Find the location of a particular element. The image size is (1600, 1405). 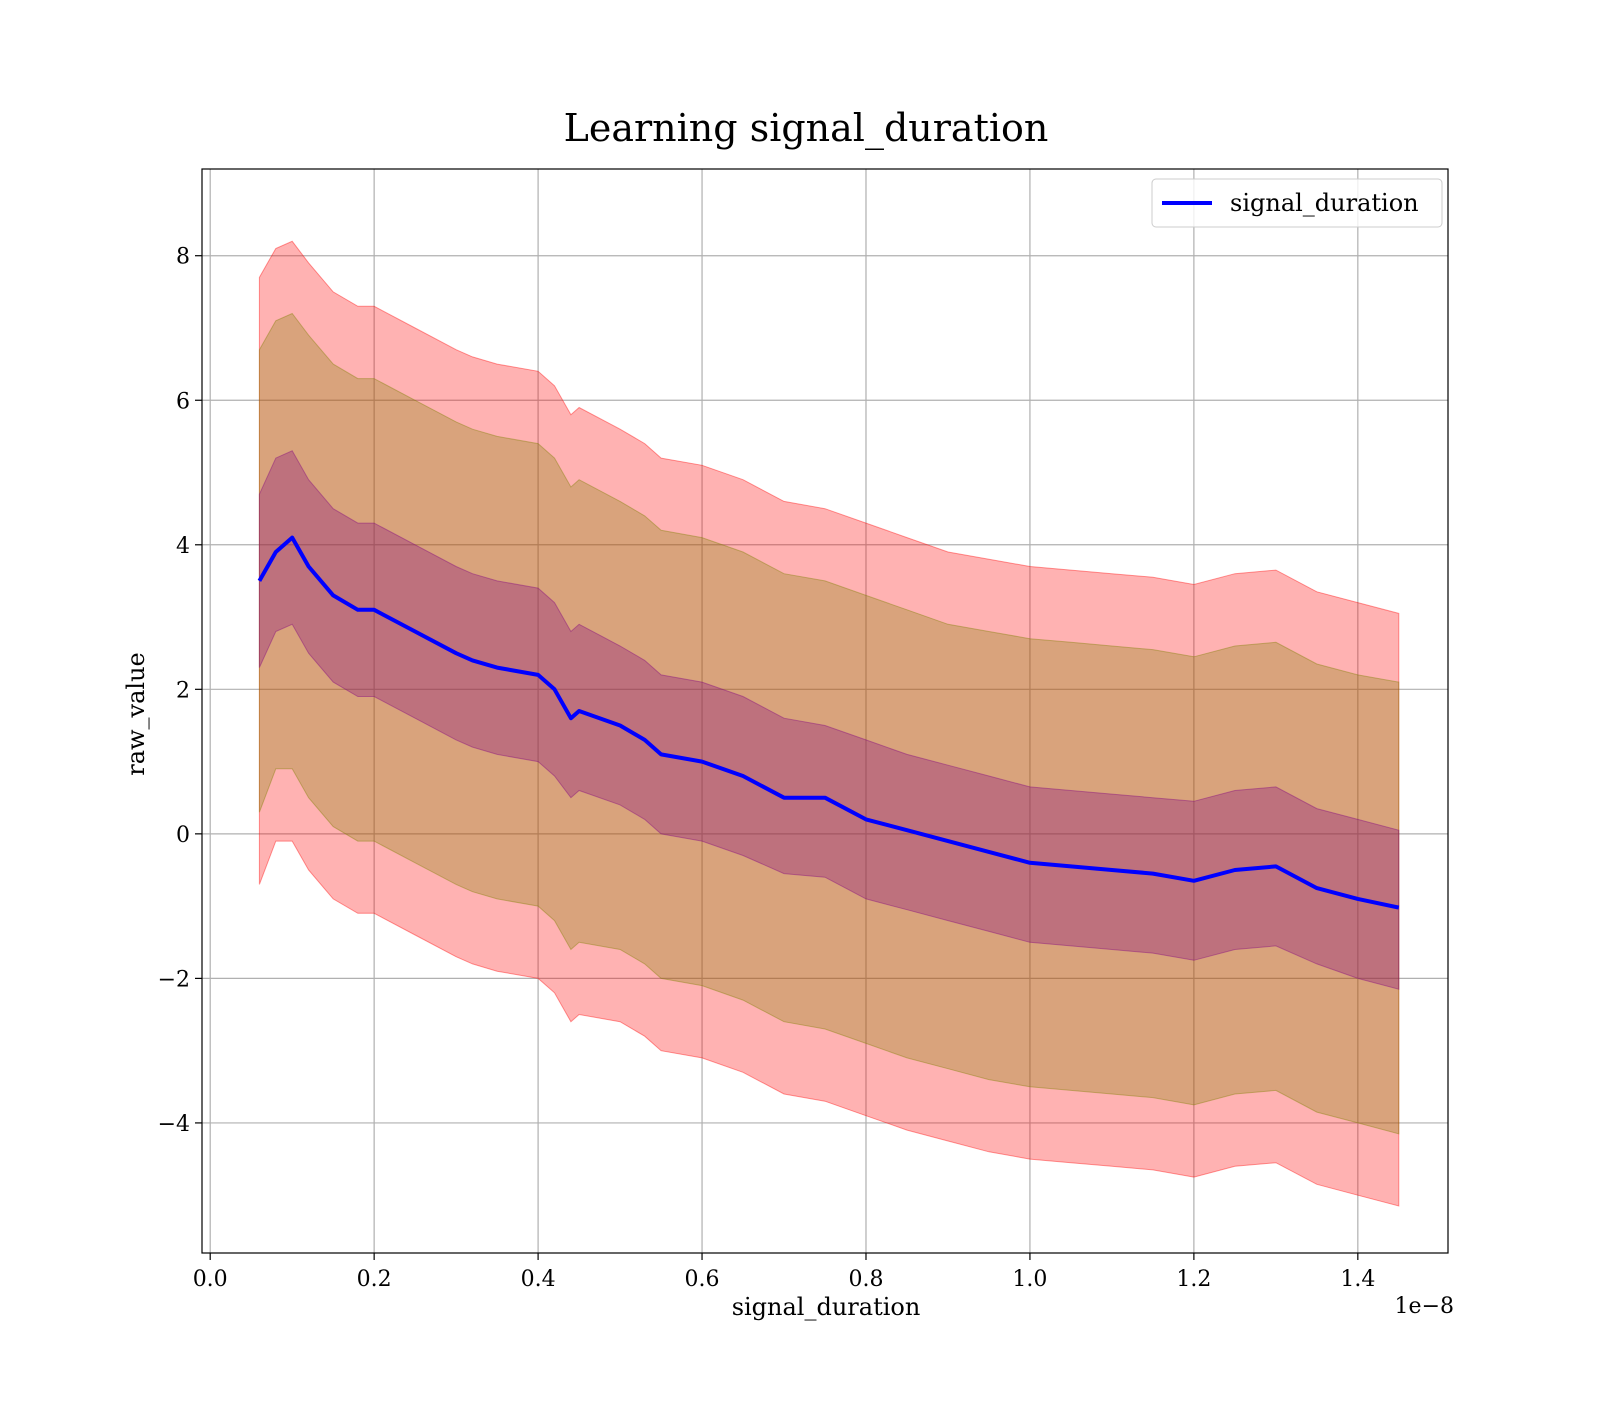

x-axis-ticks: 0.0 0.2 0.4 0.6 0.8 1.0 1.2 1.4 is located at coordinates (784, 1272).